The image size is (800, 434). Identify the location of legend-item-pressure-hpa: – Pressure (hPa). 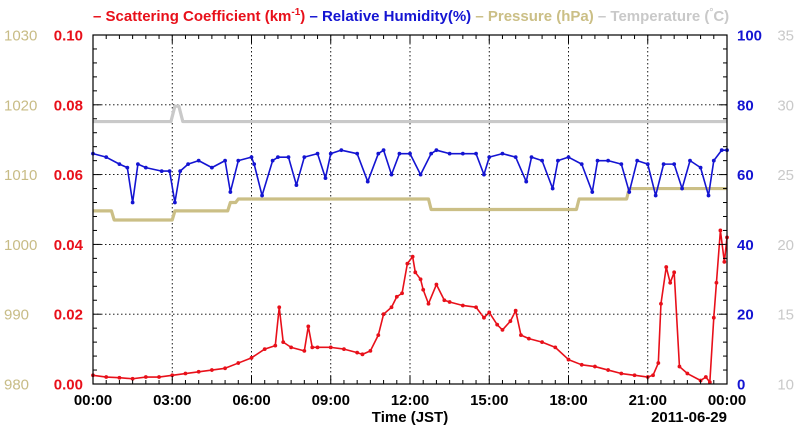
(532, 16).